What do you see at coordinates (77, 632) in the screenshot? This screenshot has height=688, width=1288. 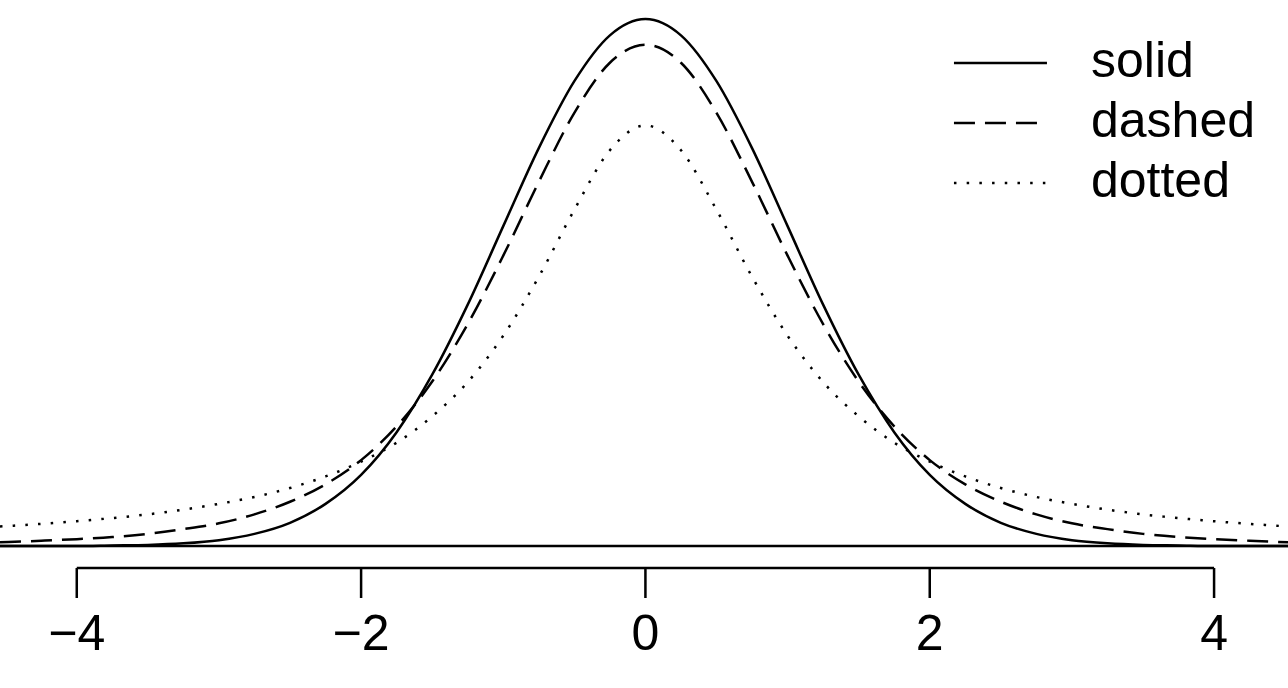 I see `x-tick-label: −4` at bounding box center [77, 632].